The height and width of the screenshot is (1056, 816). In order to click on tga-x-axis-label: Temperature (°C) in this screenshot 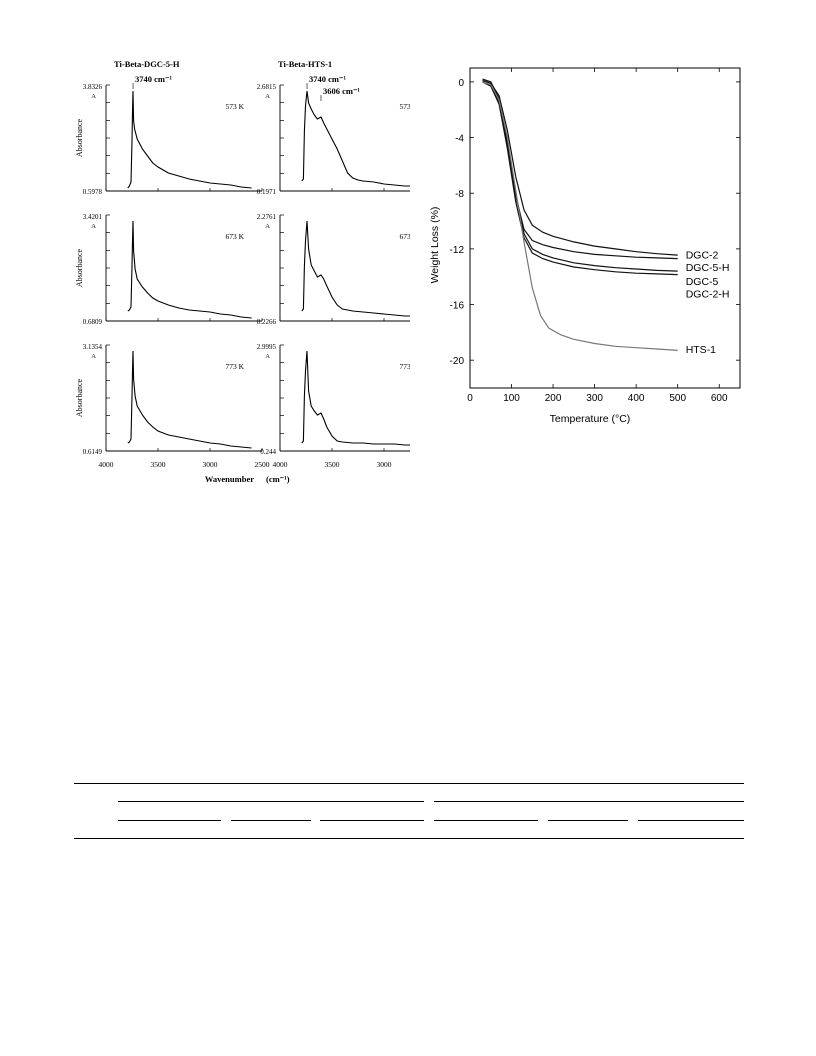, I will do `click(590, 419)`.